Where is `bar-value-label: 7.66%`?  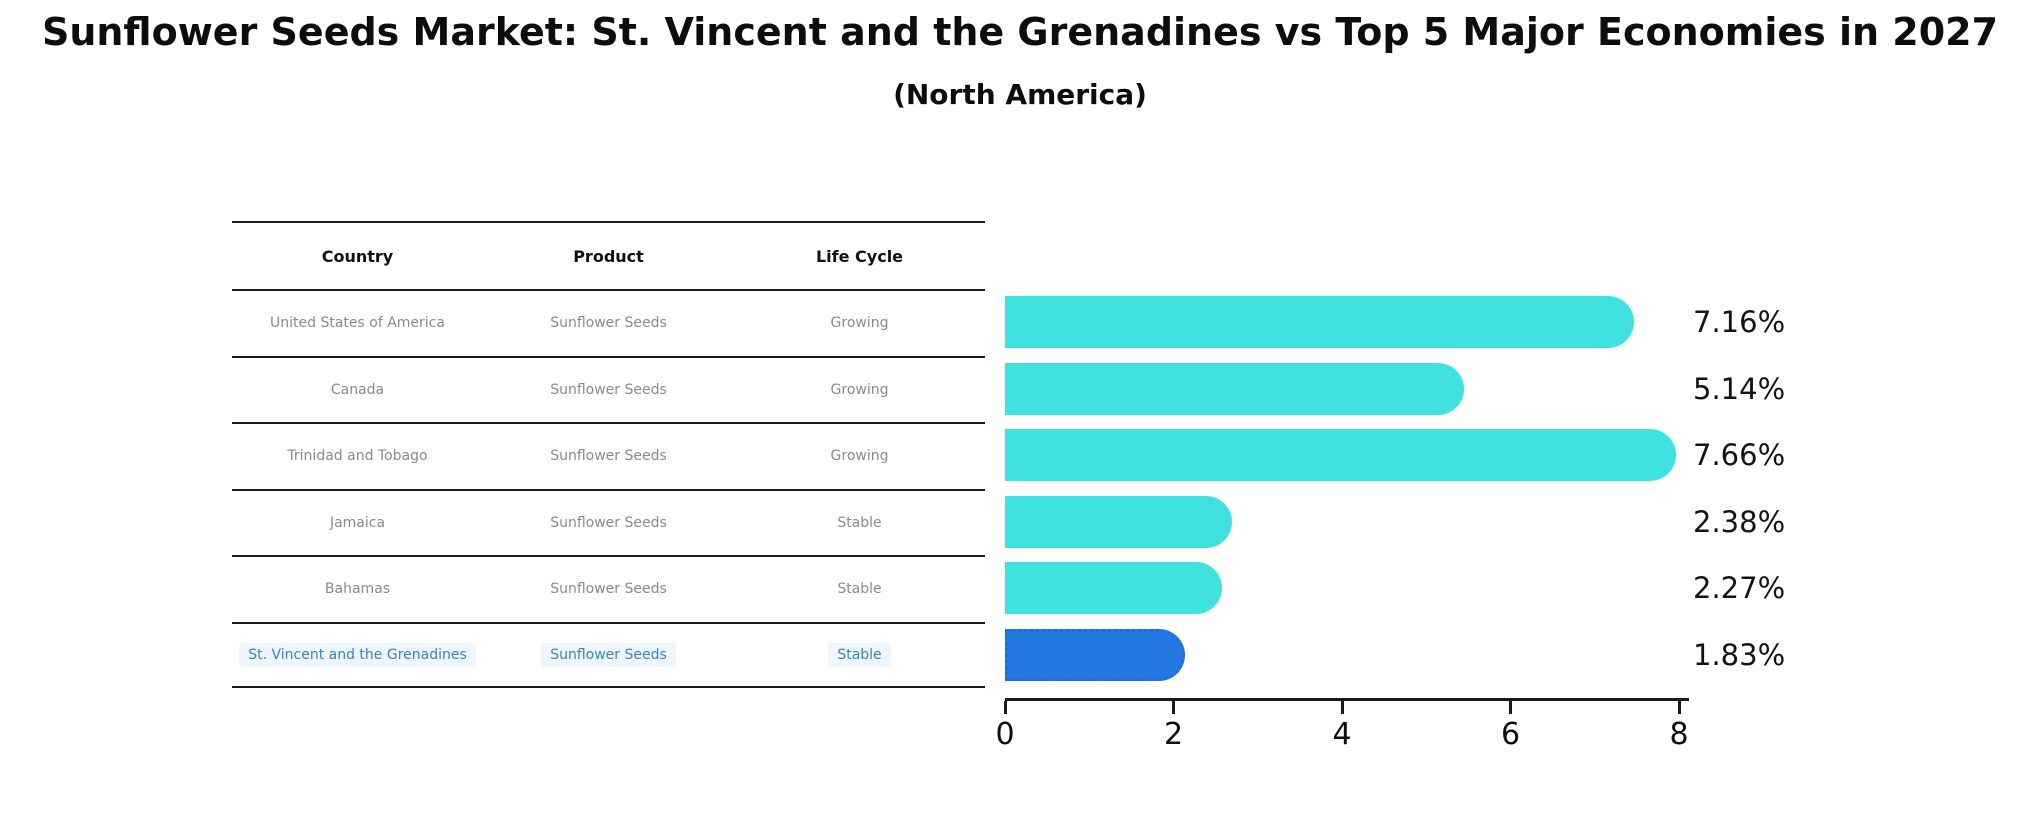 bar-value-label: 7.66% is located at coordinates (1739, 455).